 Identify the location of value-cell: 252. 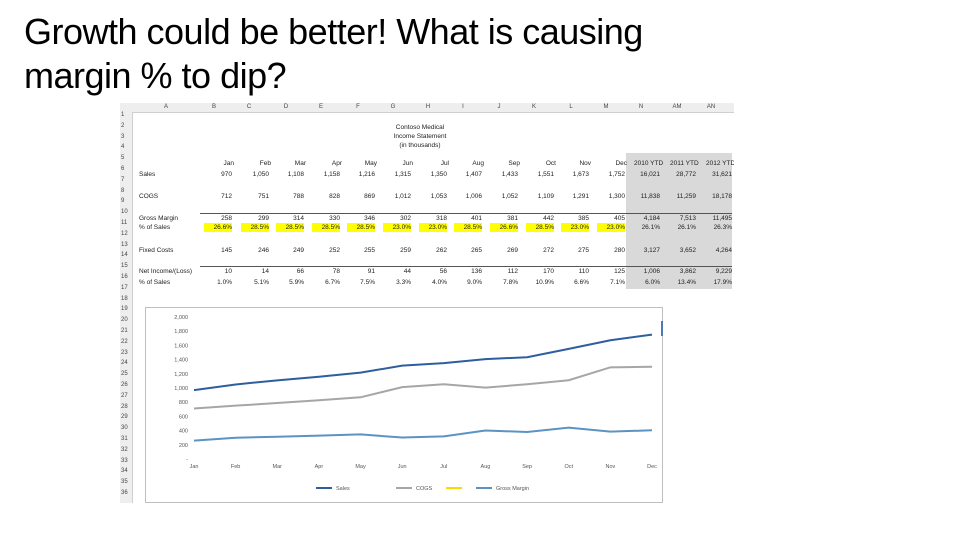
(334, 250).